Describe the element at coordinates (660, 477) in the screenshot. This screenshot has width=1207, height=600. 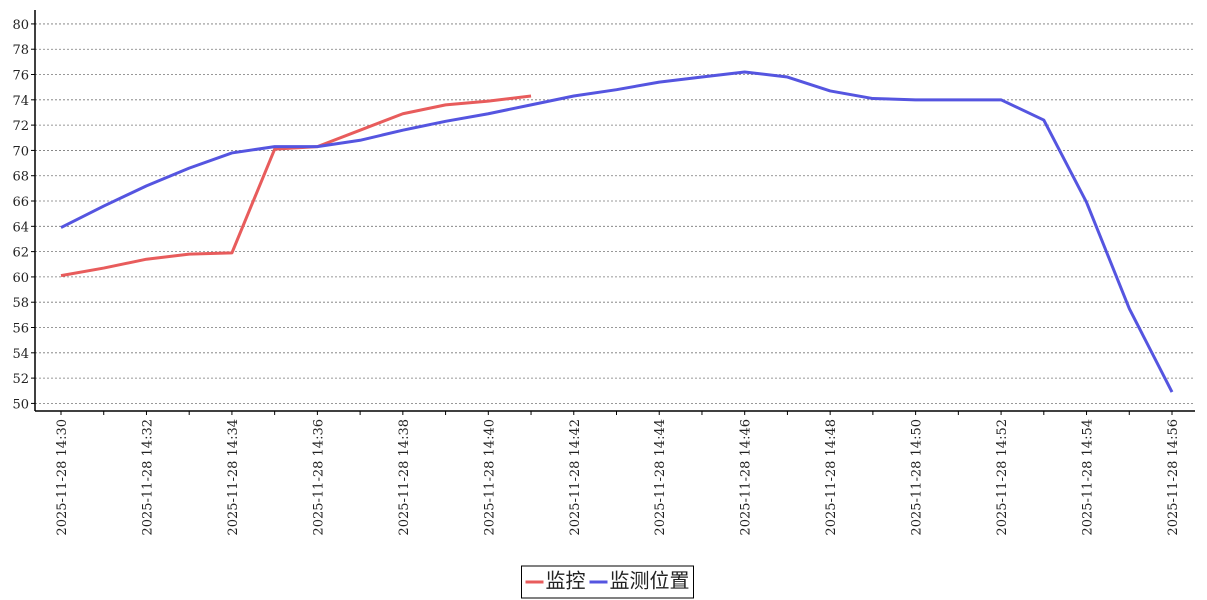
I see `x-tick-label: 2025-11-28 14:44` at that location.